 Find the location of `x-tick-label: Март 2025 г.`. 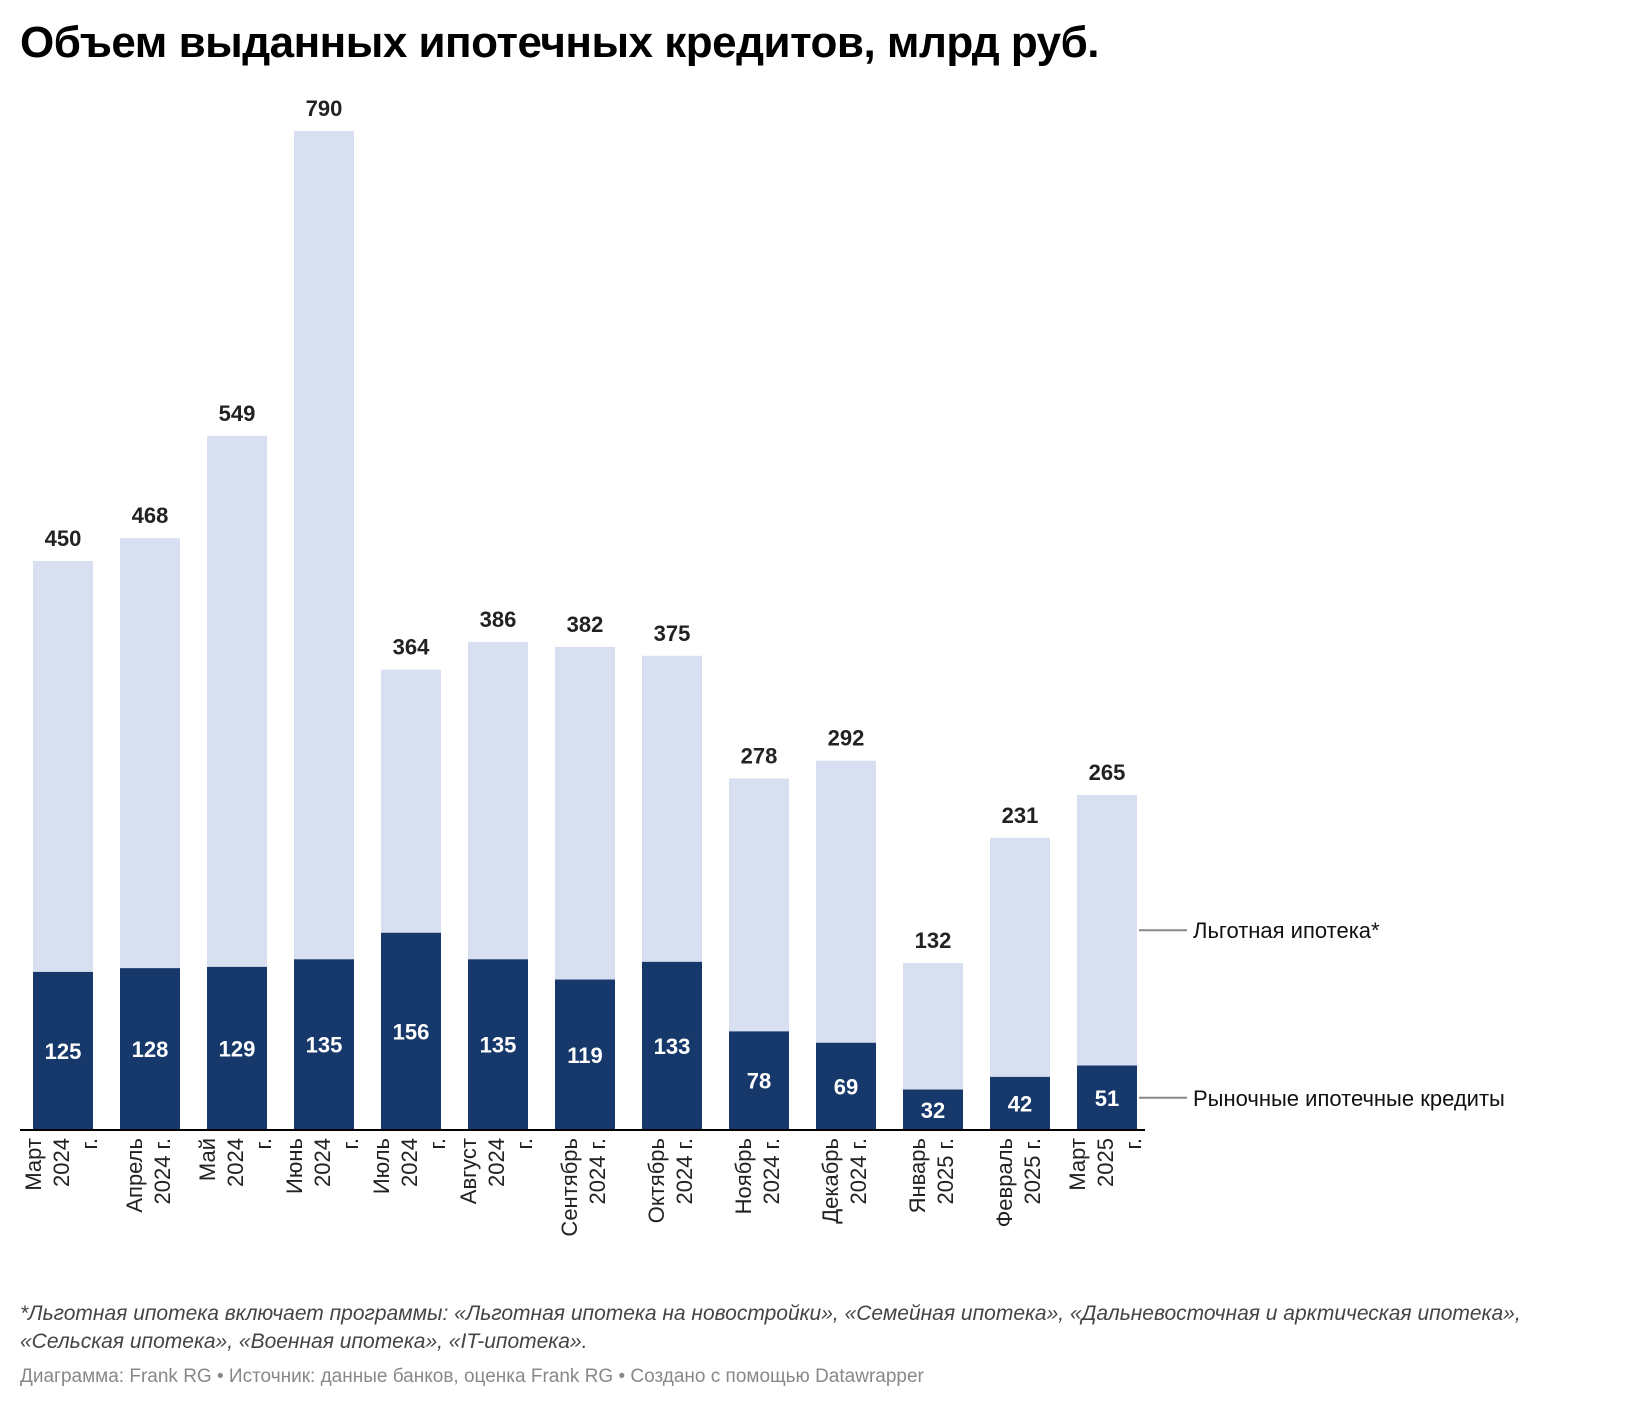

x-tick-label: Март 2025 г. is located at coordinates (1105, 1164).